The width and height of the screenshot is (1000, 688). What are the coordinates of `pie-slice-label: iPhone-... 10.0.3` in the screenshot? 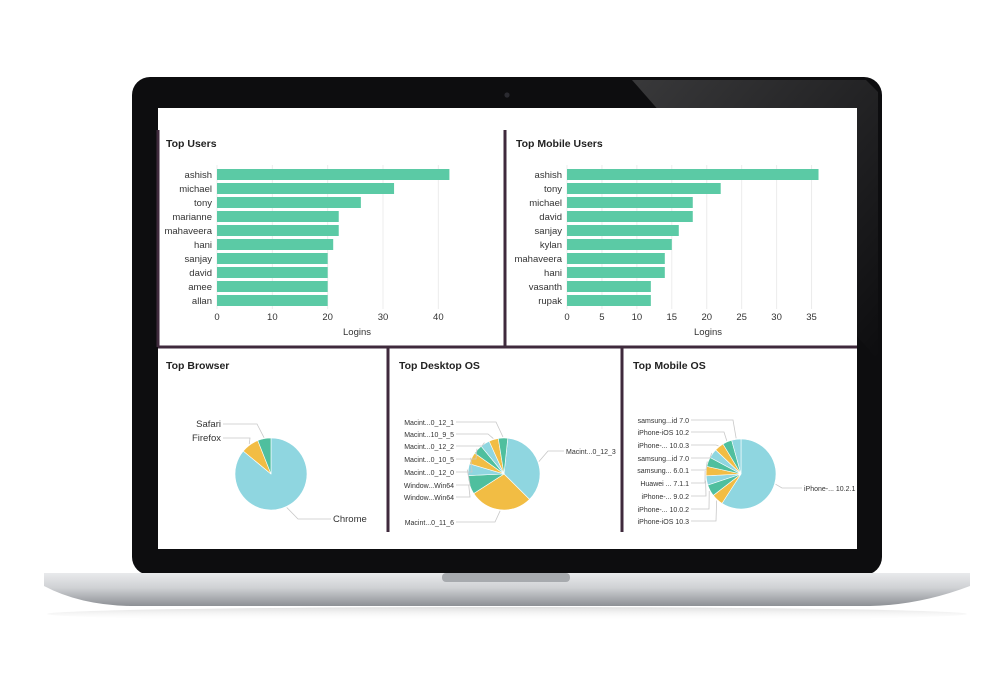 It's located at (663, 446).